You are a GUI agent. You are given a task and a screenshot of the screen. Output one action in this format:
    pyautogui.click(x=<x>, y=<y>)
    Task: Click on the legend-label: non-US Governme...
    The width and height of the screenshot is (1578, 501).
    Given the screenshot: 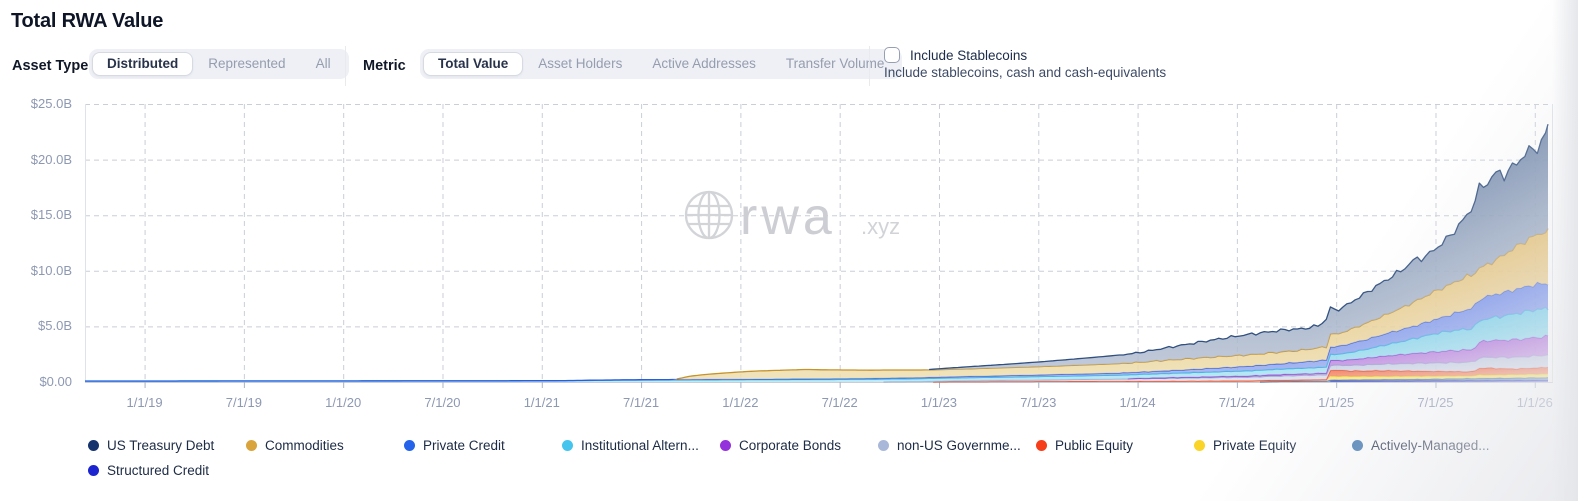 What is the action you would take?
    pyautogui.click(x=959, y=445)
    